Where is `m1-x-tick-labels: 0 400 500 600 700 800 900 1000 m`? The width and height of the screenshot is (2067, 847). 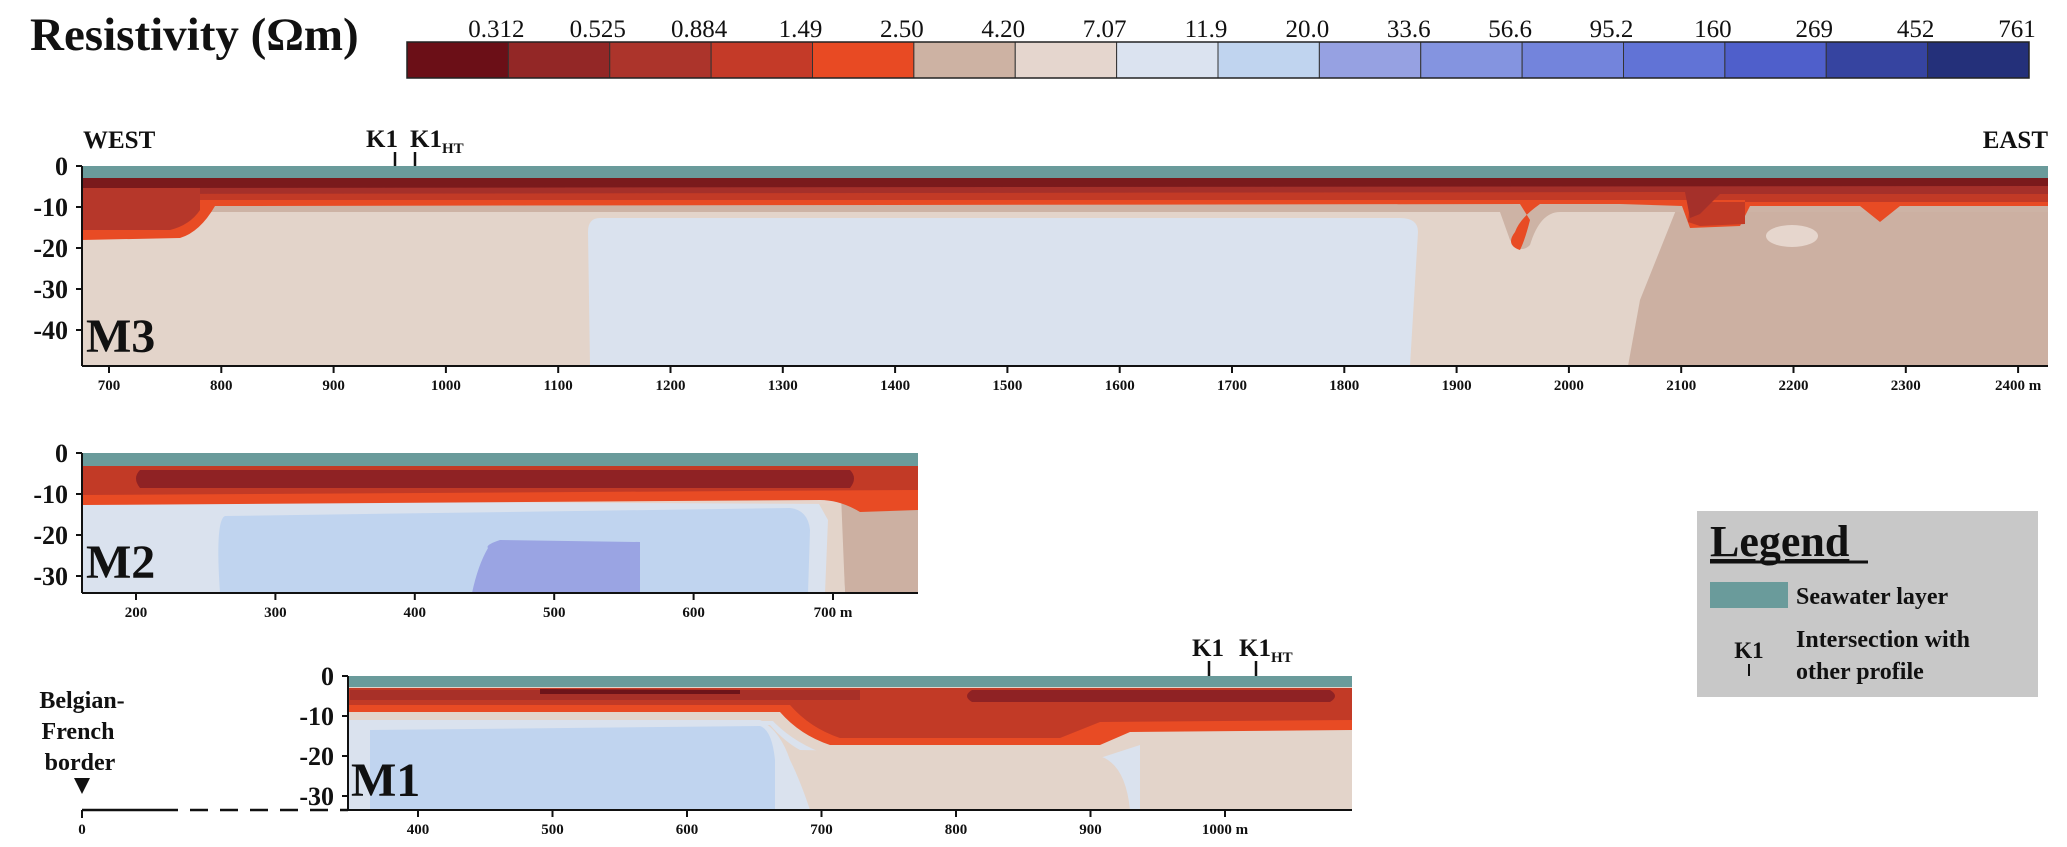 m1-x-tick-labels: 0 400 500 600 700 800 900 1000 m is located at coordinates (663, 824).